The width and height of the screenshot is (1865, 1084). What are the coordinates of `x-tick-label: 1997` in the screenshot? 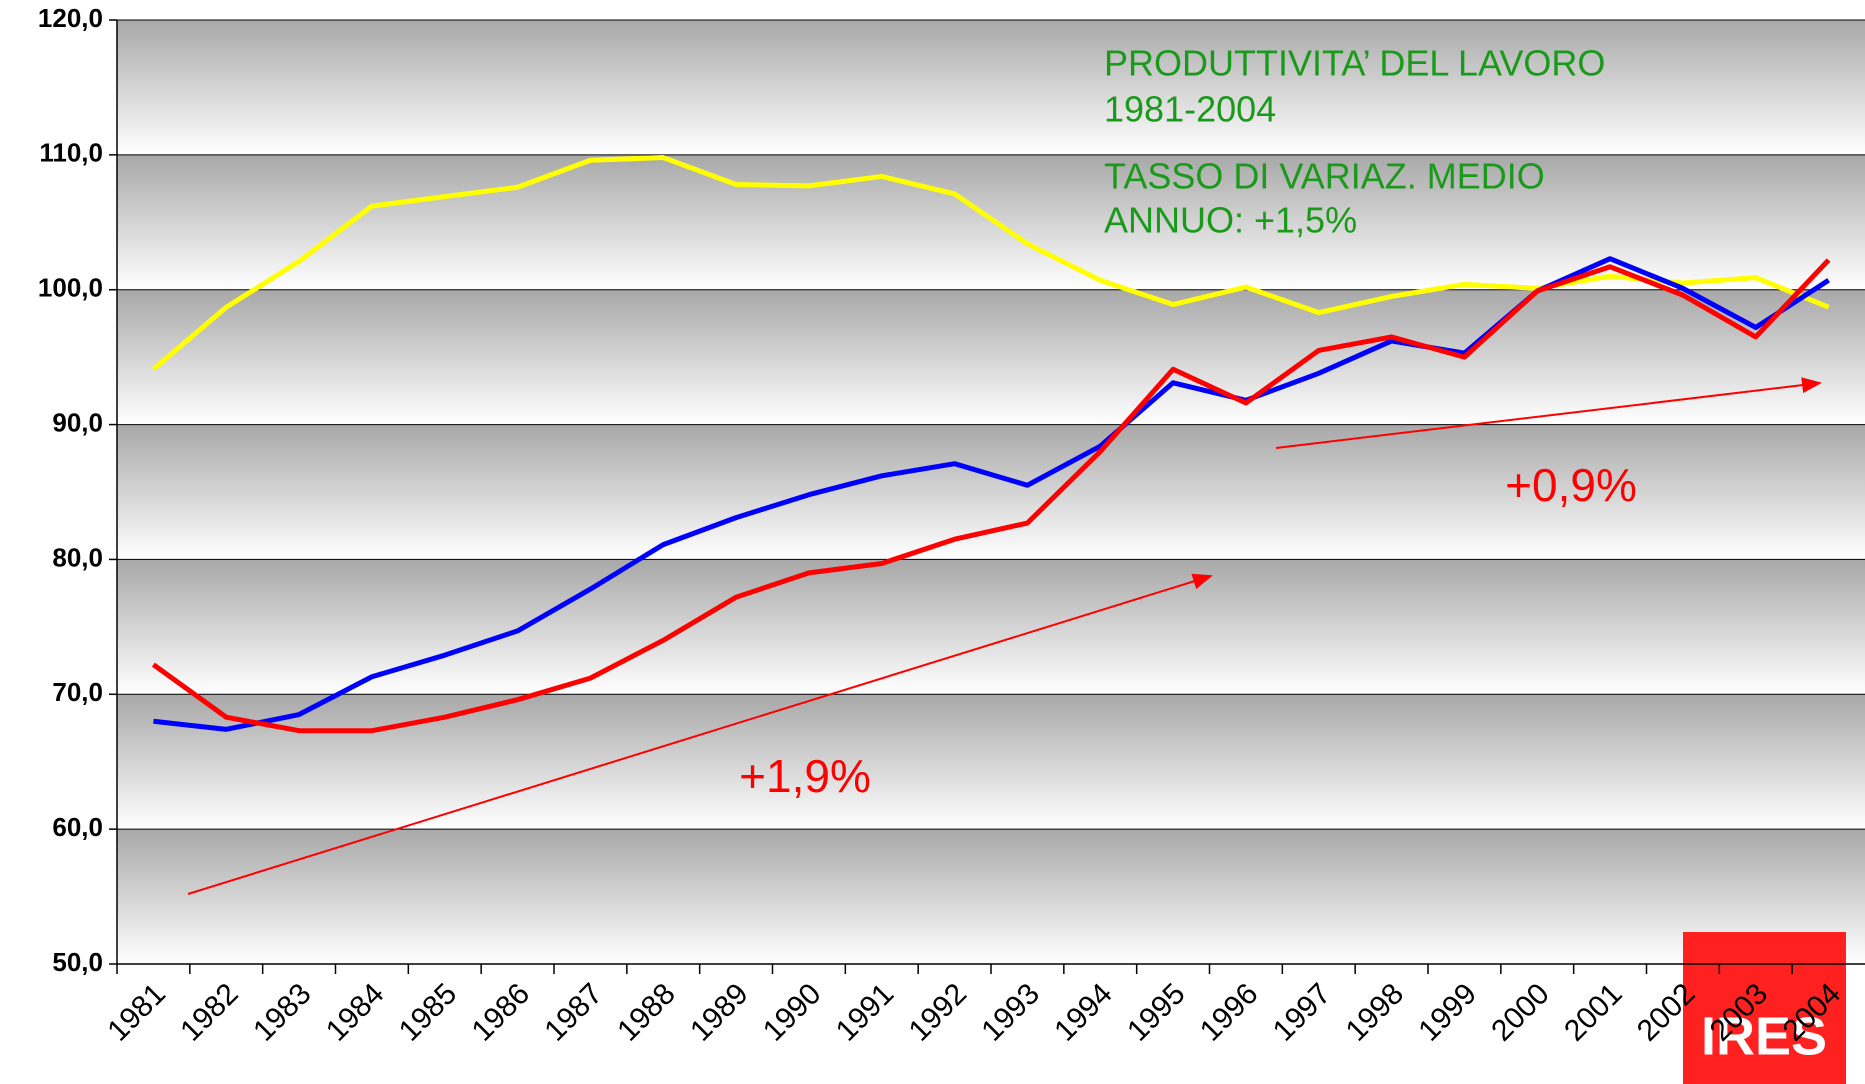 It's located at (1302, 1012).